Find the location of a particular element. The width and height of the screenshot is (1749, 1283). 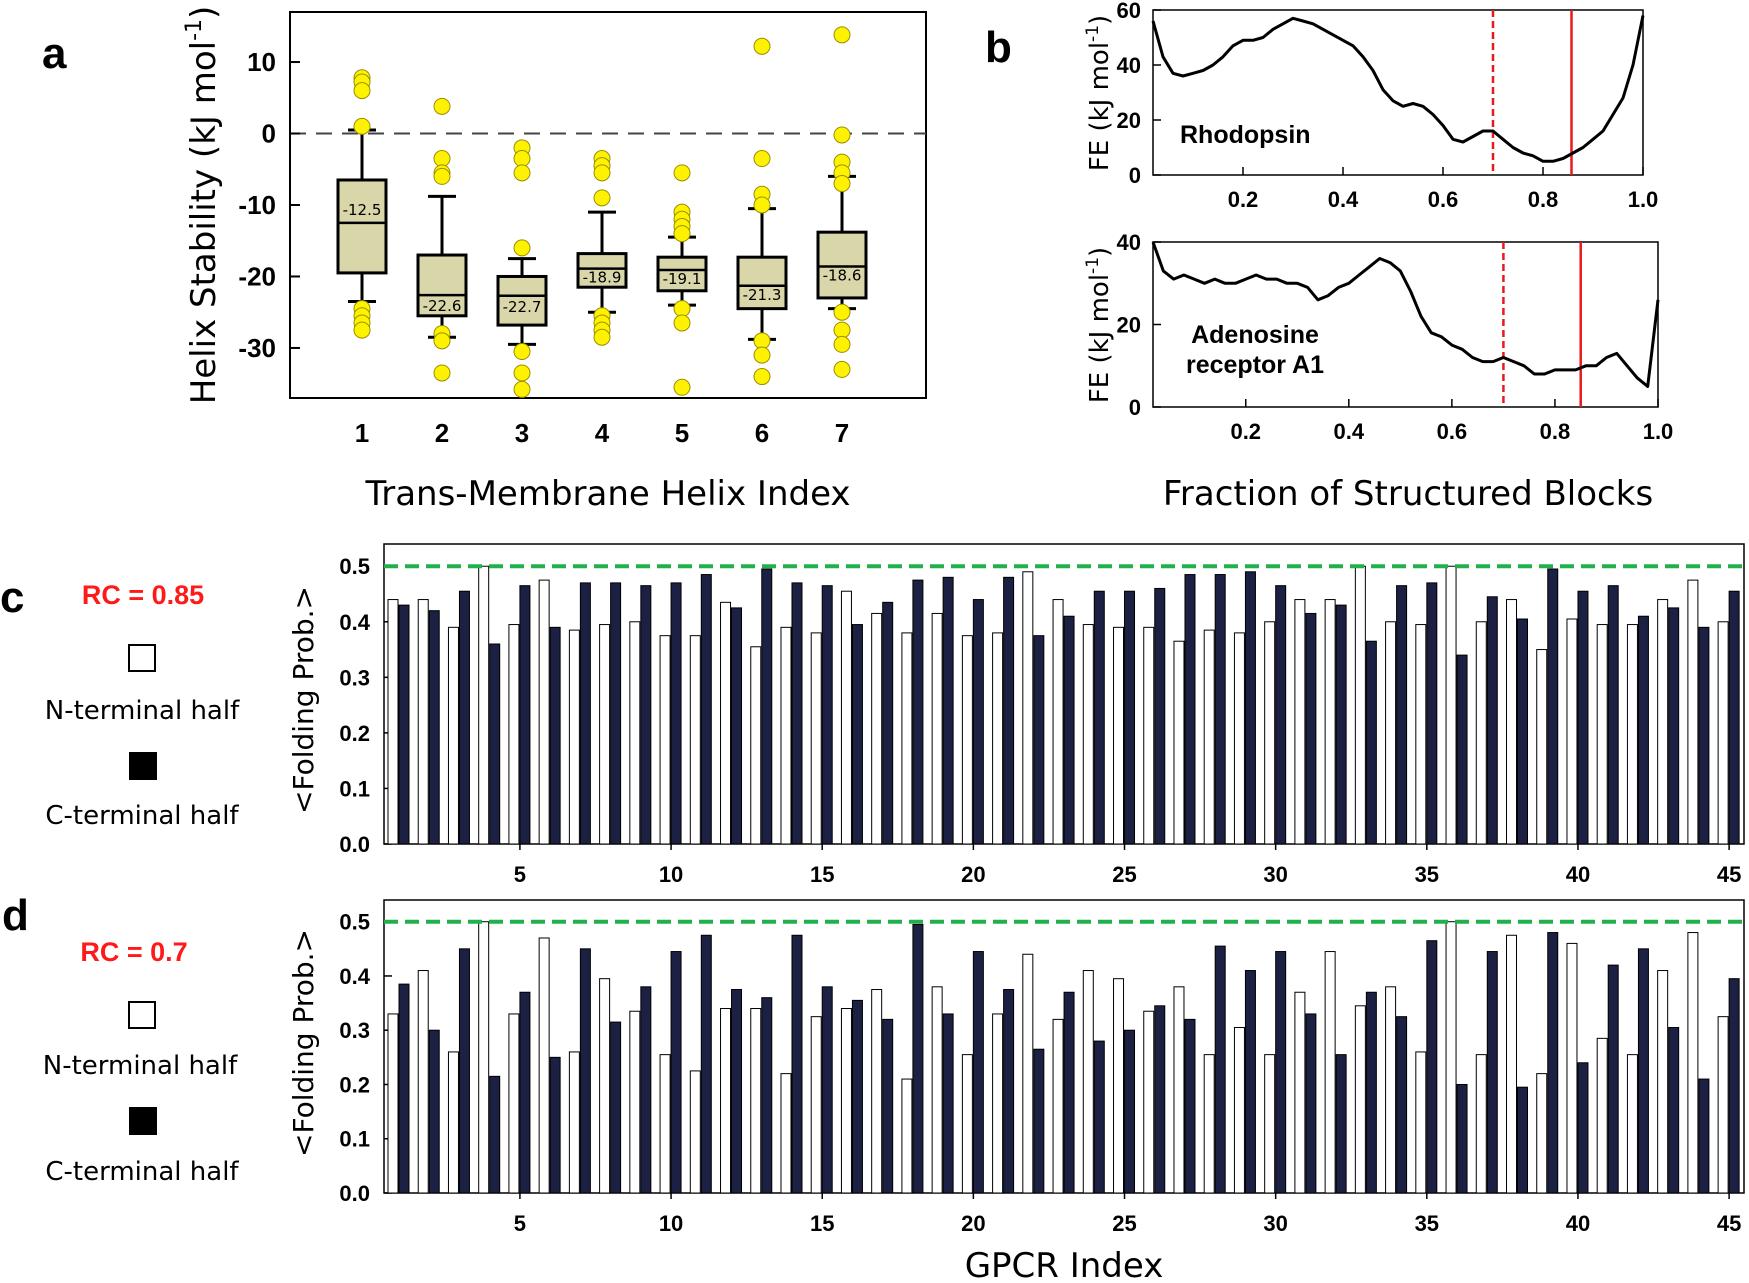

panel-d-legend-c-swatch is located at coordinates (143, 1121).